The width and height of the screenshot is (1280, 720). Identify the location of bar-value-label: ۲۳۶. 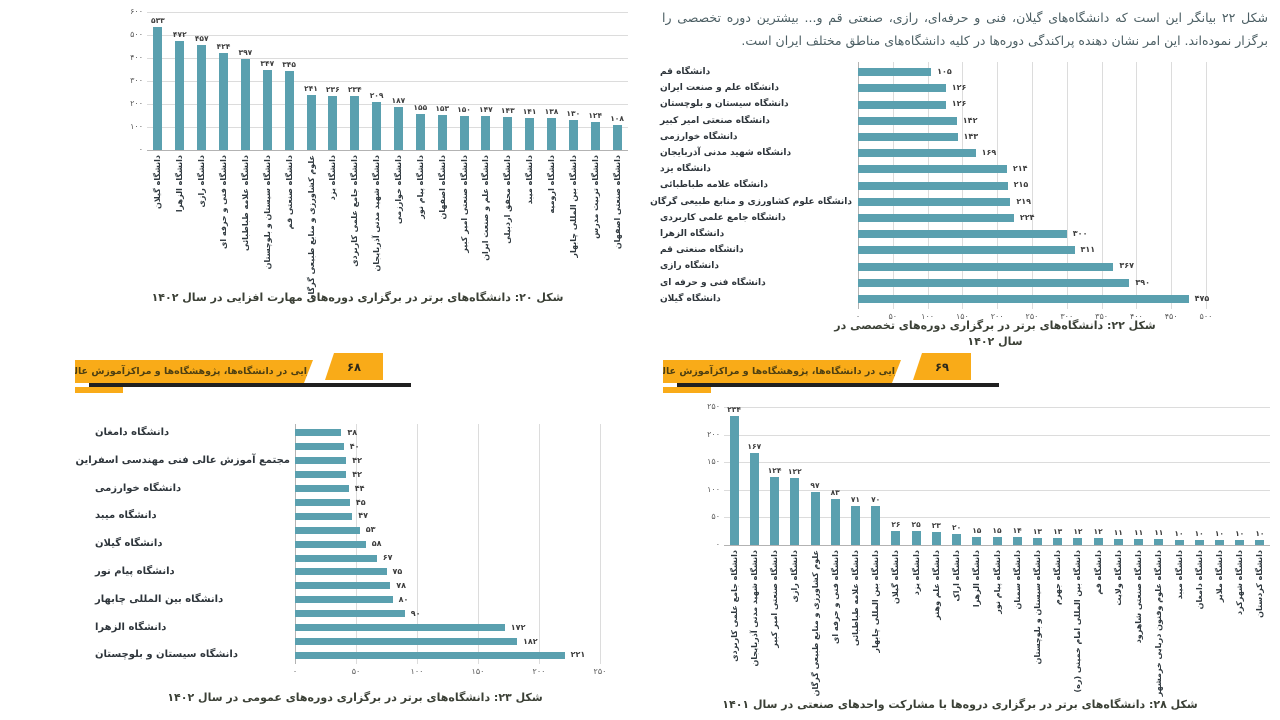
(332, 89).